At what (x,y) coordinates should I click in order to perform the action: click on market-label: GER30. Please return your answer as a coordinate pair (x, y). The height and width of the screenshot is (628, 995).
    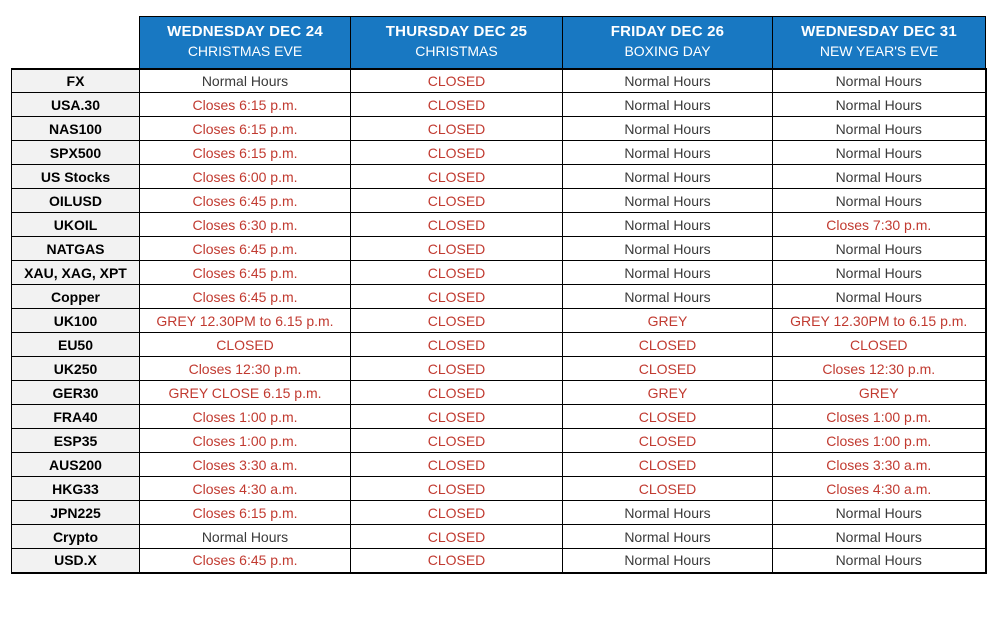
    Looking at the image, I should click on (75, 392).